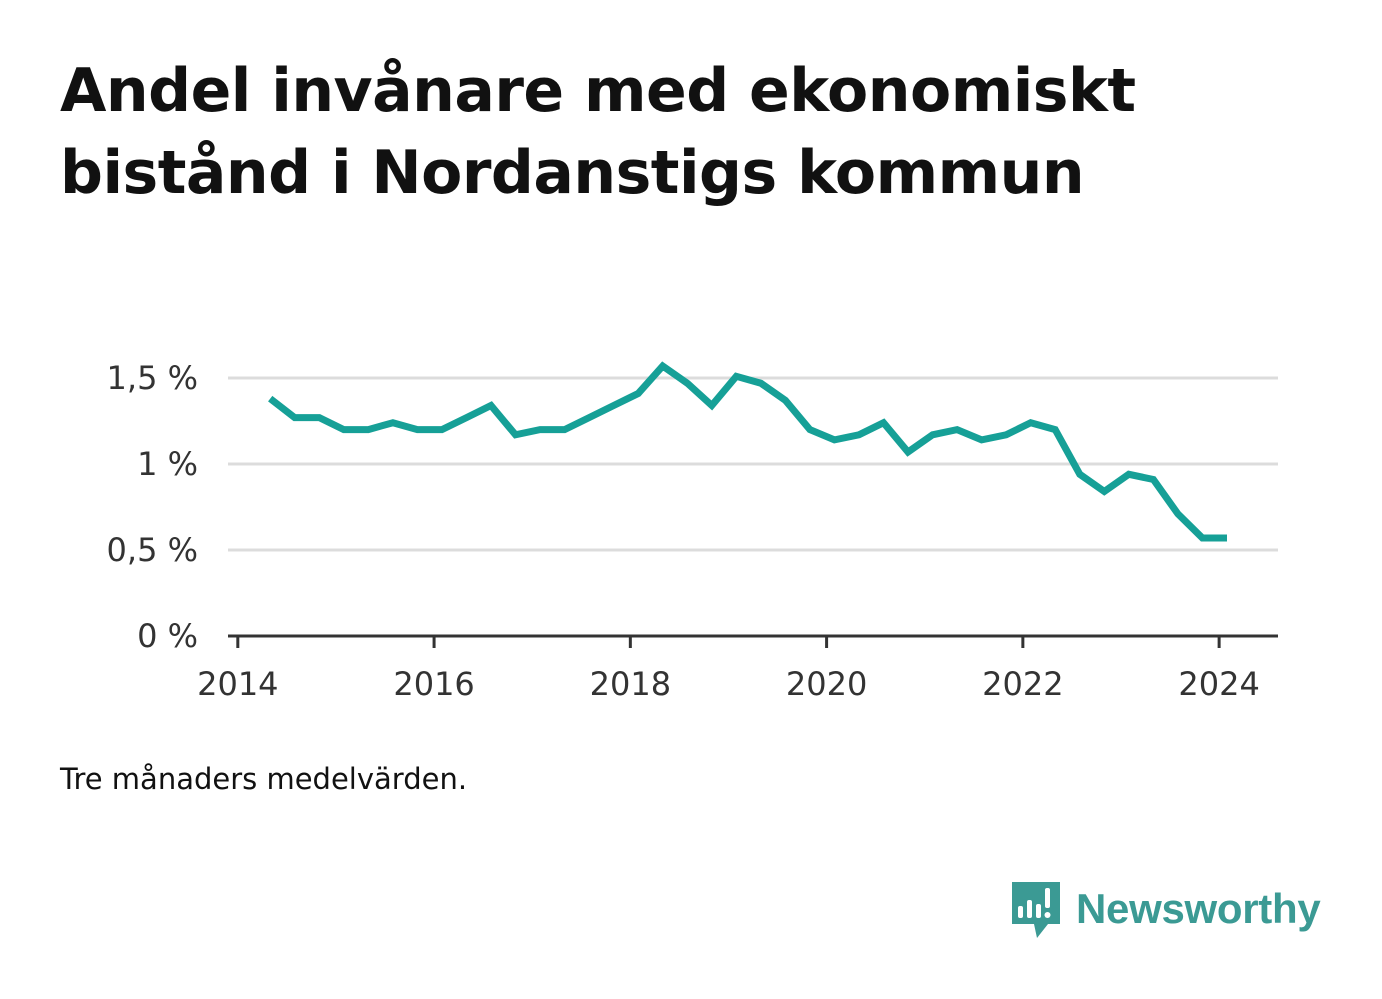  Describe the element at coordinates (167, 464) in the screenshot. I see `y-tick-label: 1 %` at that location.